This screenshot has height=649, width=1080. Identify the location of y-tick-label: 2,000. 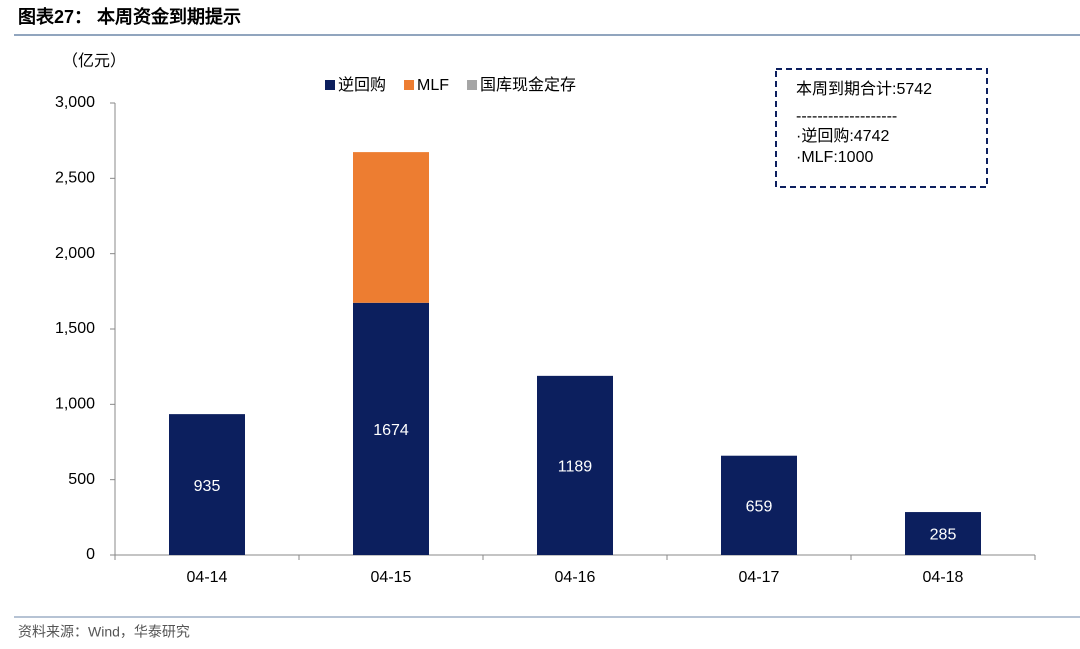
(75, 253).